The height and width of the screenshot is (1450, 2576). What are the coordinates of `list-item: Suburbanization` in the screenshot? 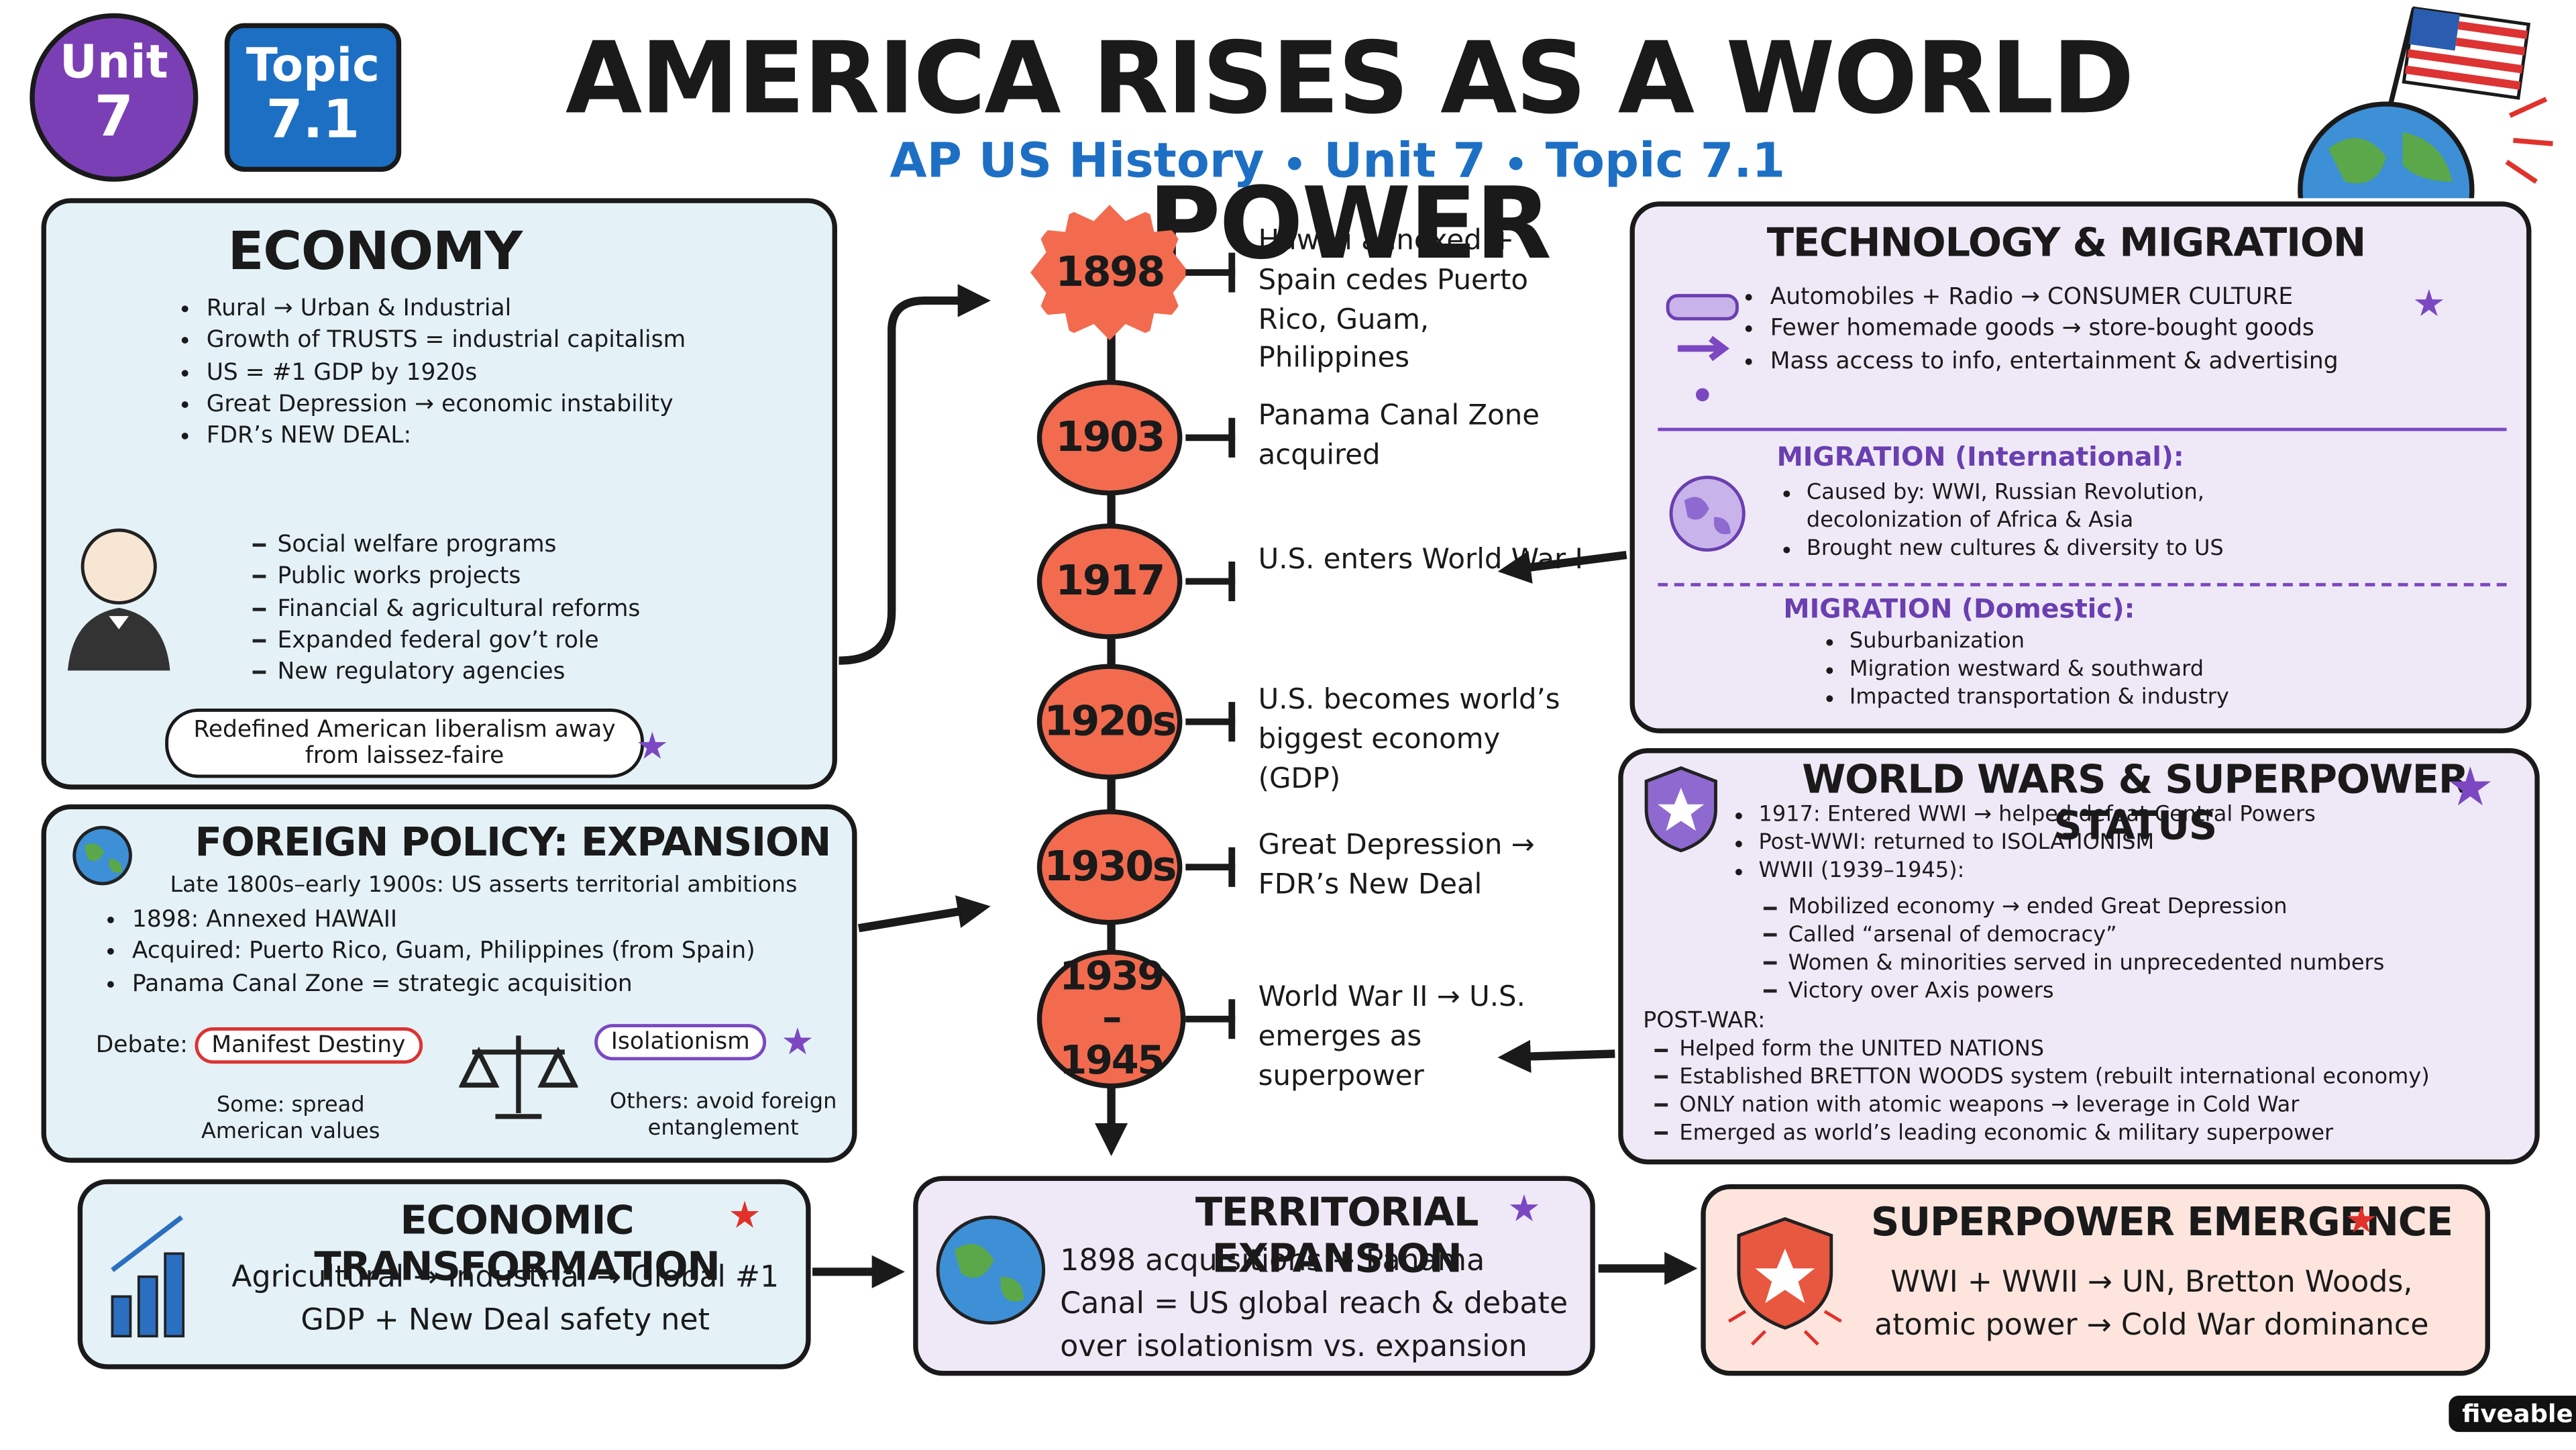 It's located at (2163, 643).